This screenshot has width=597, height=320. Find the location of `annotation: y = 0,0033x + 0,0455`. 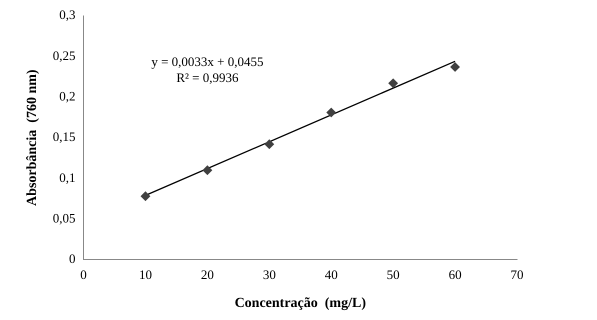

annotation: y = 0,0033x + 0,0455 is located at coordinates (207, 61).